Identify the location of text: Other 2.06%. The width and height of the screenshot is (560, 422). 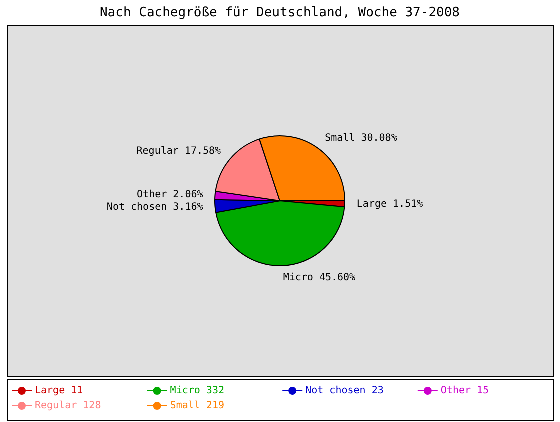
(170, 194).